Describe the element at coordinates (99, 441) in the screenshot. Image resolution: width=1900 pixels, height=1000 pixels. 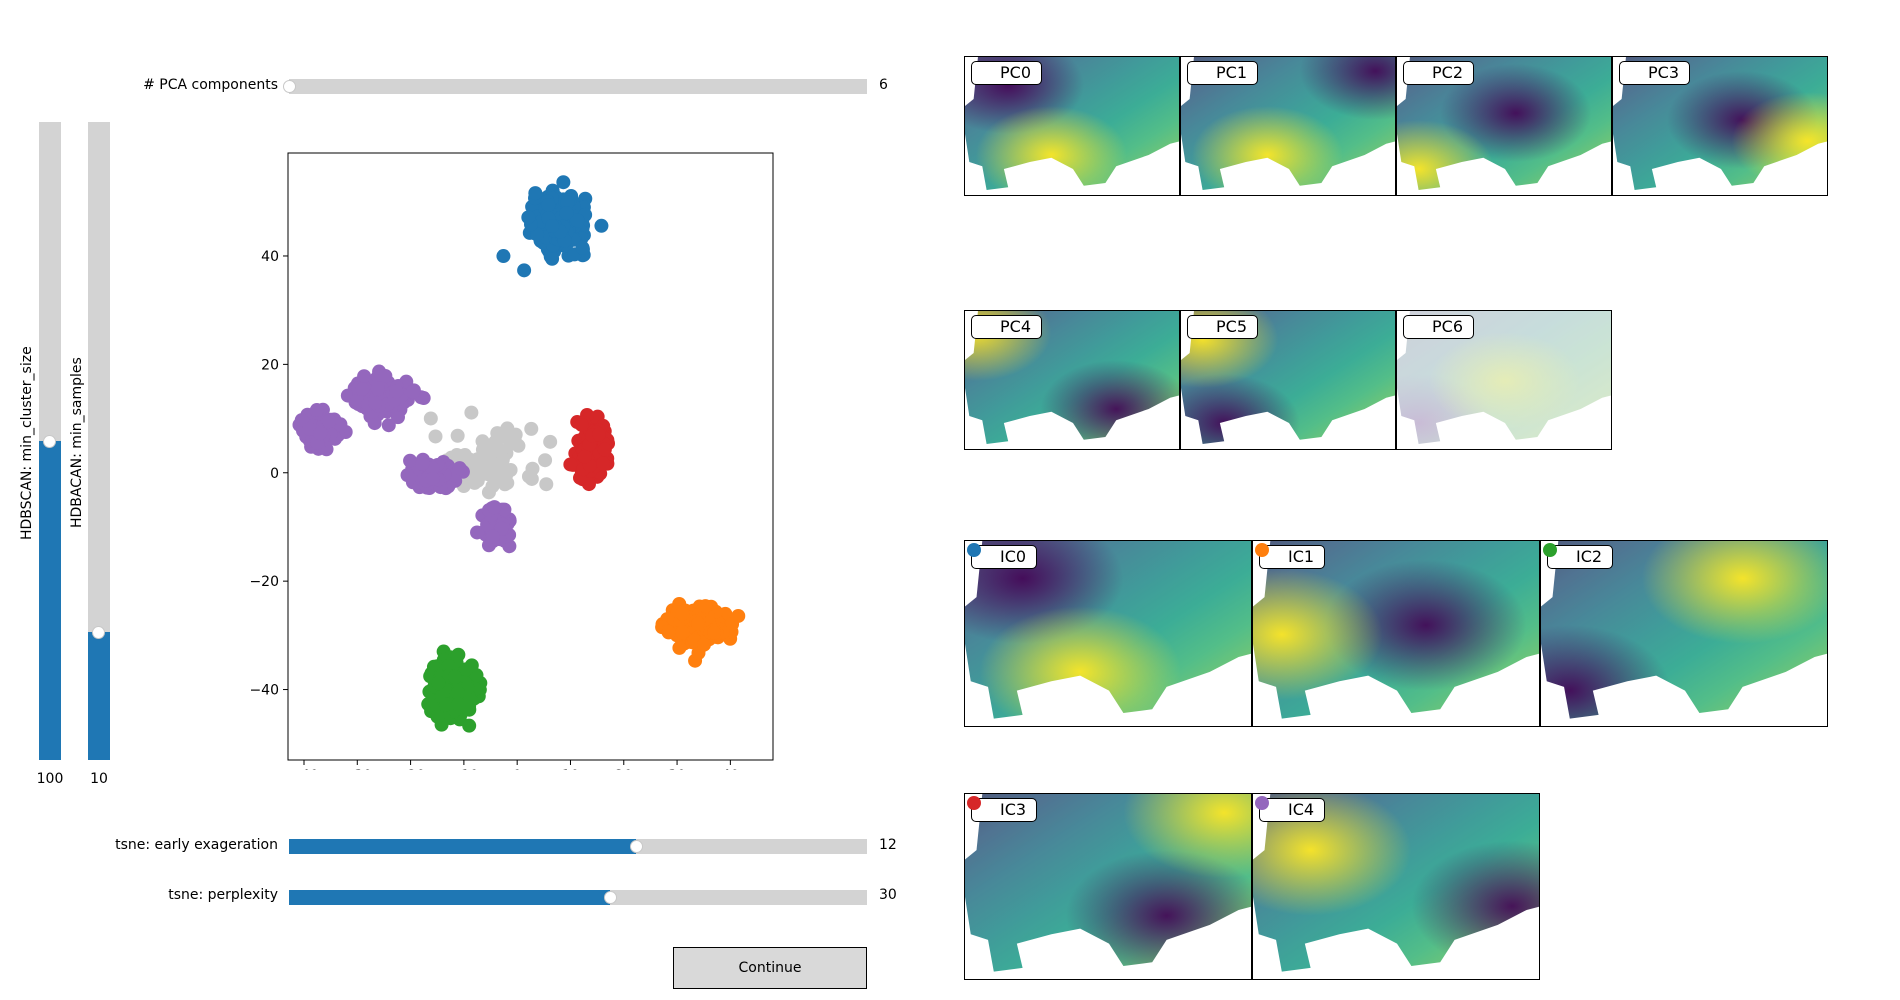
I see `min-samples-track` at that location.